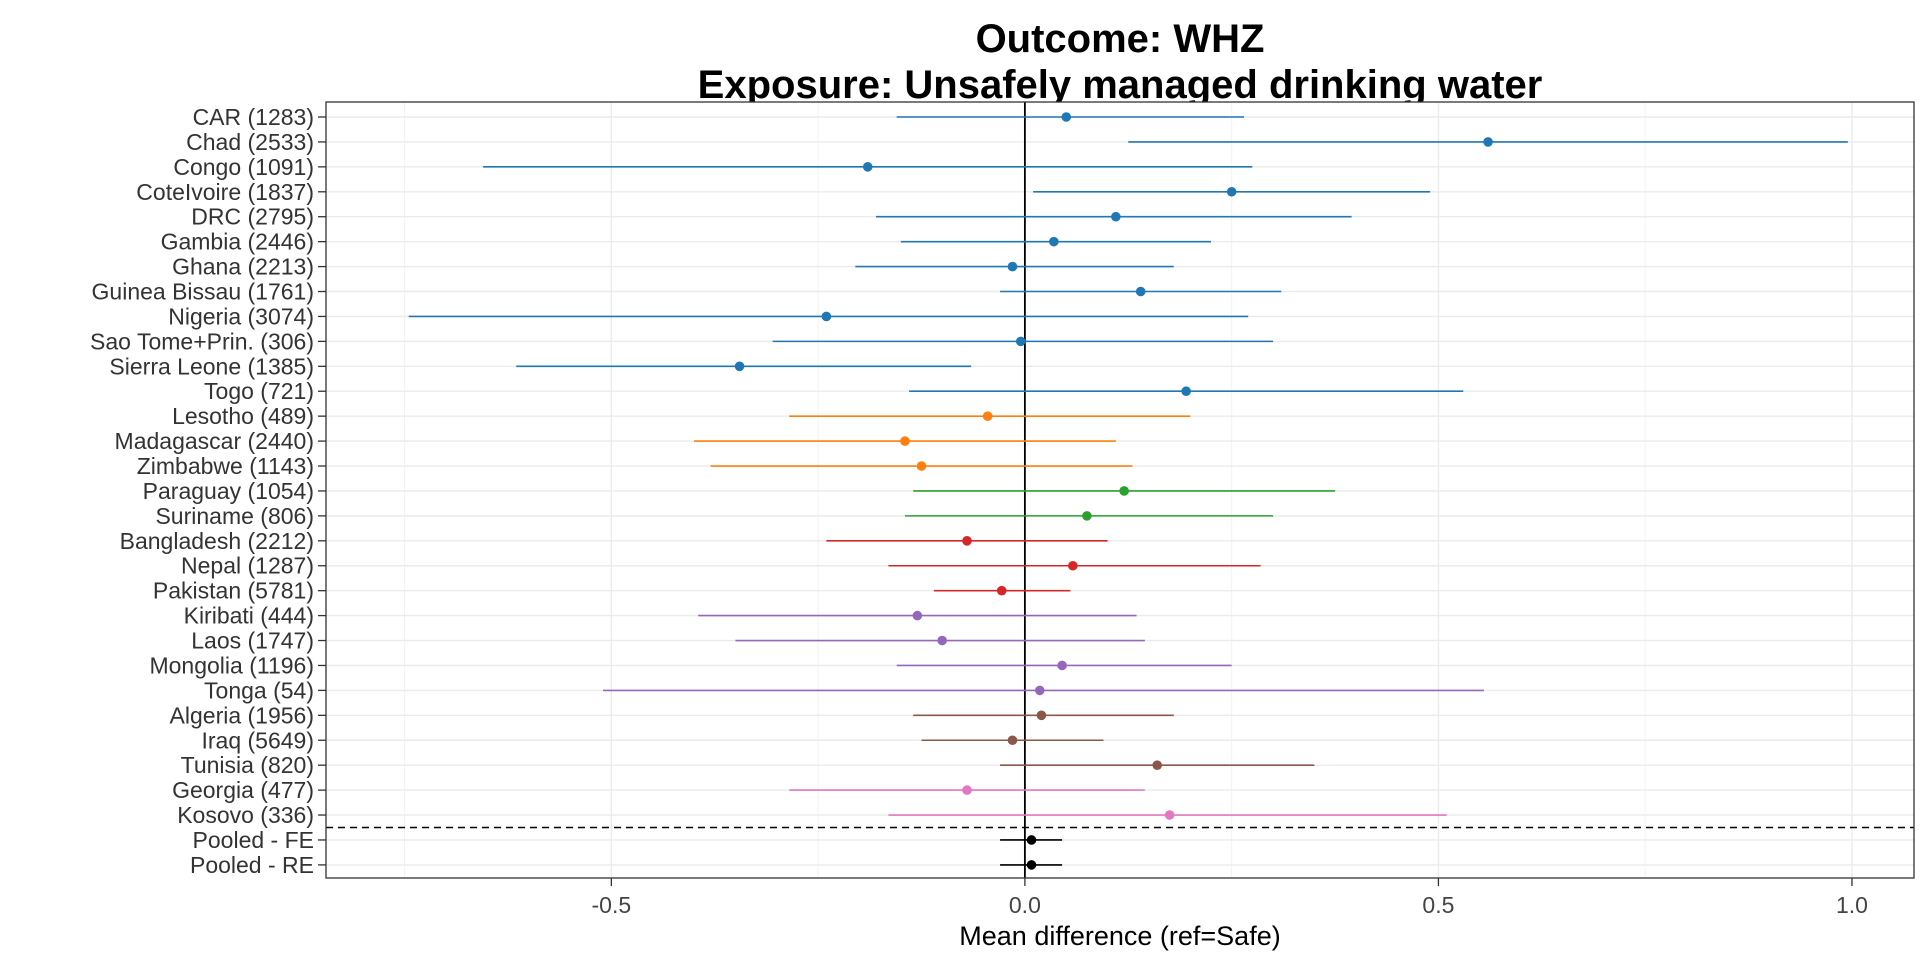  What do you see at coordinates (234, 516) in the screenshot?
I see `y-tick-label: Suriname (806)` at bounding box center [234, 516].